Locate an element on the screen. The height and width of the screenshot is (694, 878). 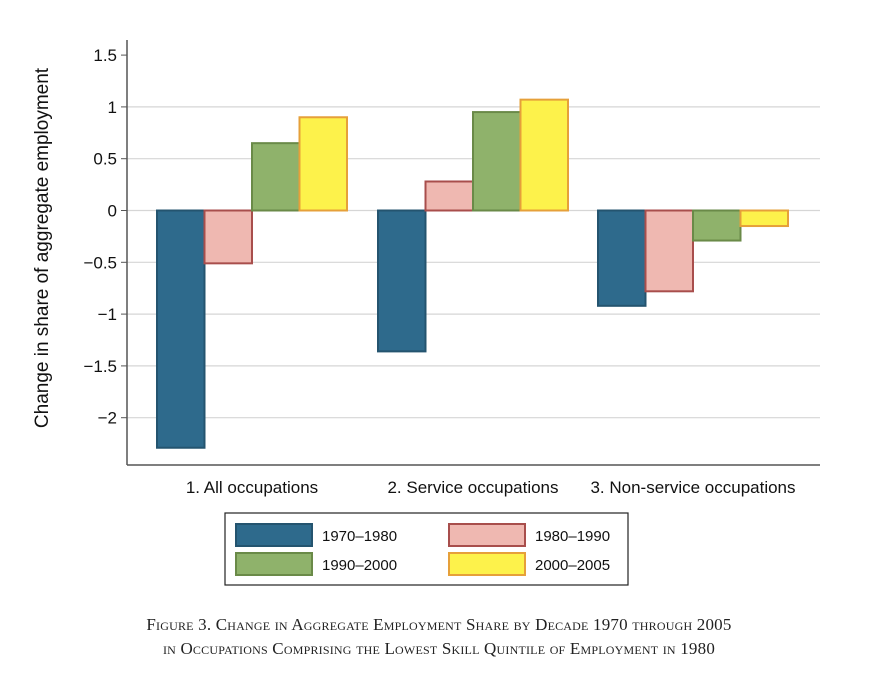
bar-1990–2000-2 is located at coordinates (497, 161).